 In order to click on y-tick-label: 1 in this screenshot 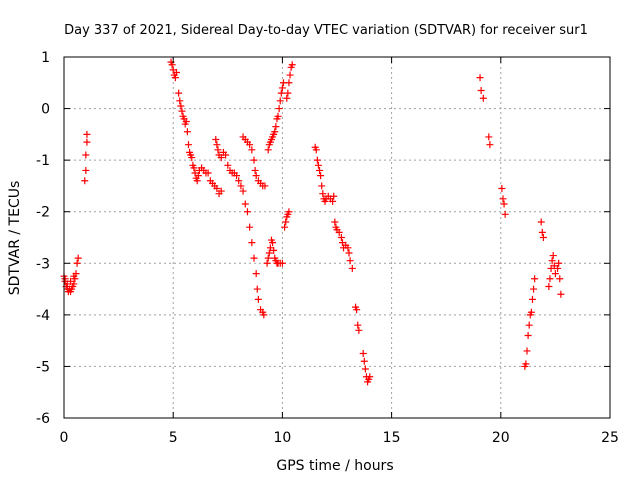, I will do `click(45, 58)`.